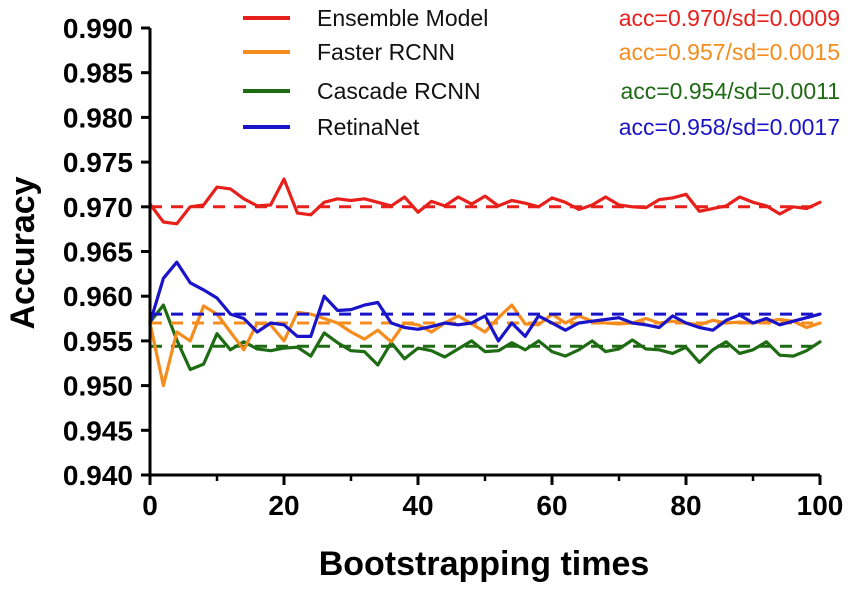 The width and height of the screenshot is (851, 592). What do you see at coordinates (150, 505) in the screenshot?
I see `x-tick-label: 0` at bounding box center [150, 505].